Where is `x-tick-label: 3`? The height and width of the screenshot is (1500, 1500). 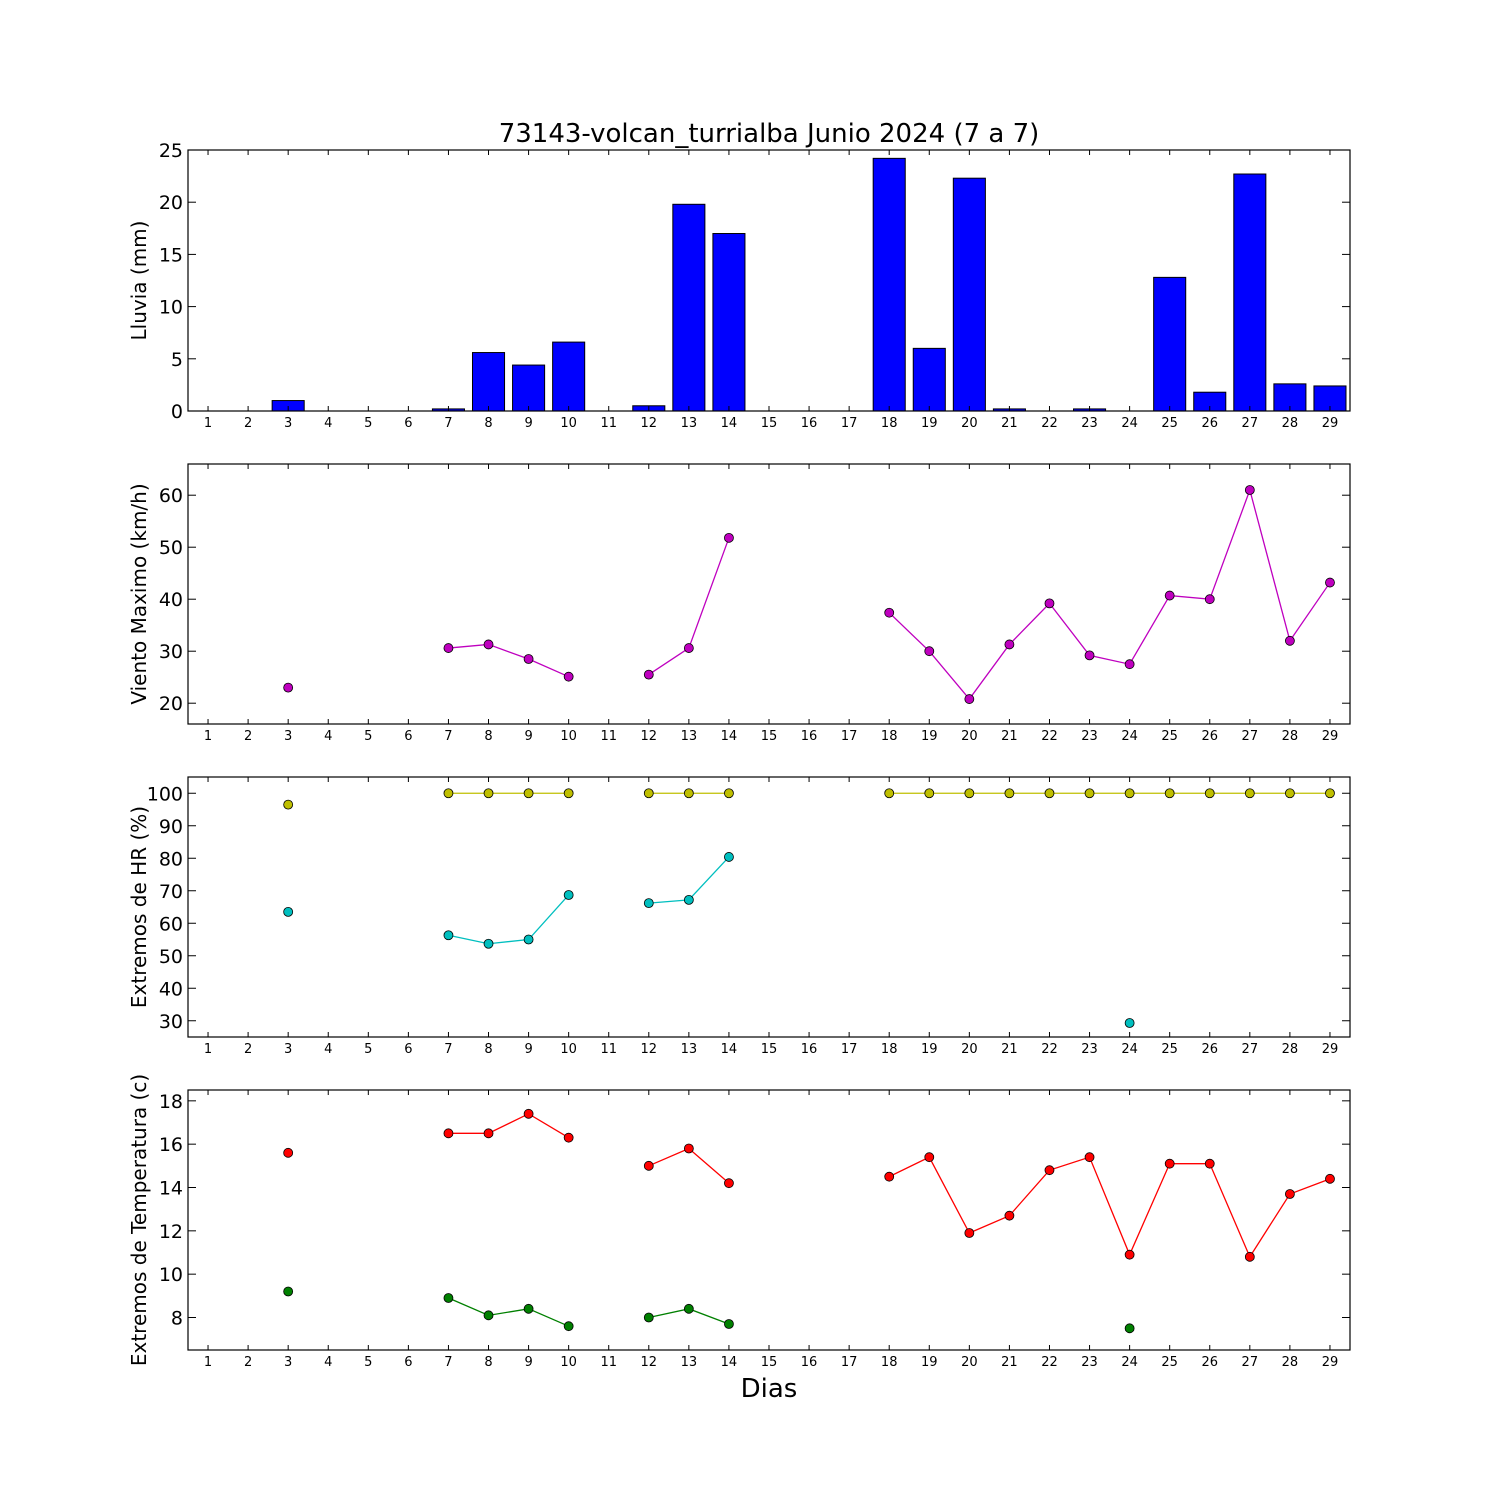
x-tick-label: 3 is located at coordinates (288, 423).